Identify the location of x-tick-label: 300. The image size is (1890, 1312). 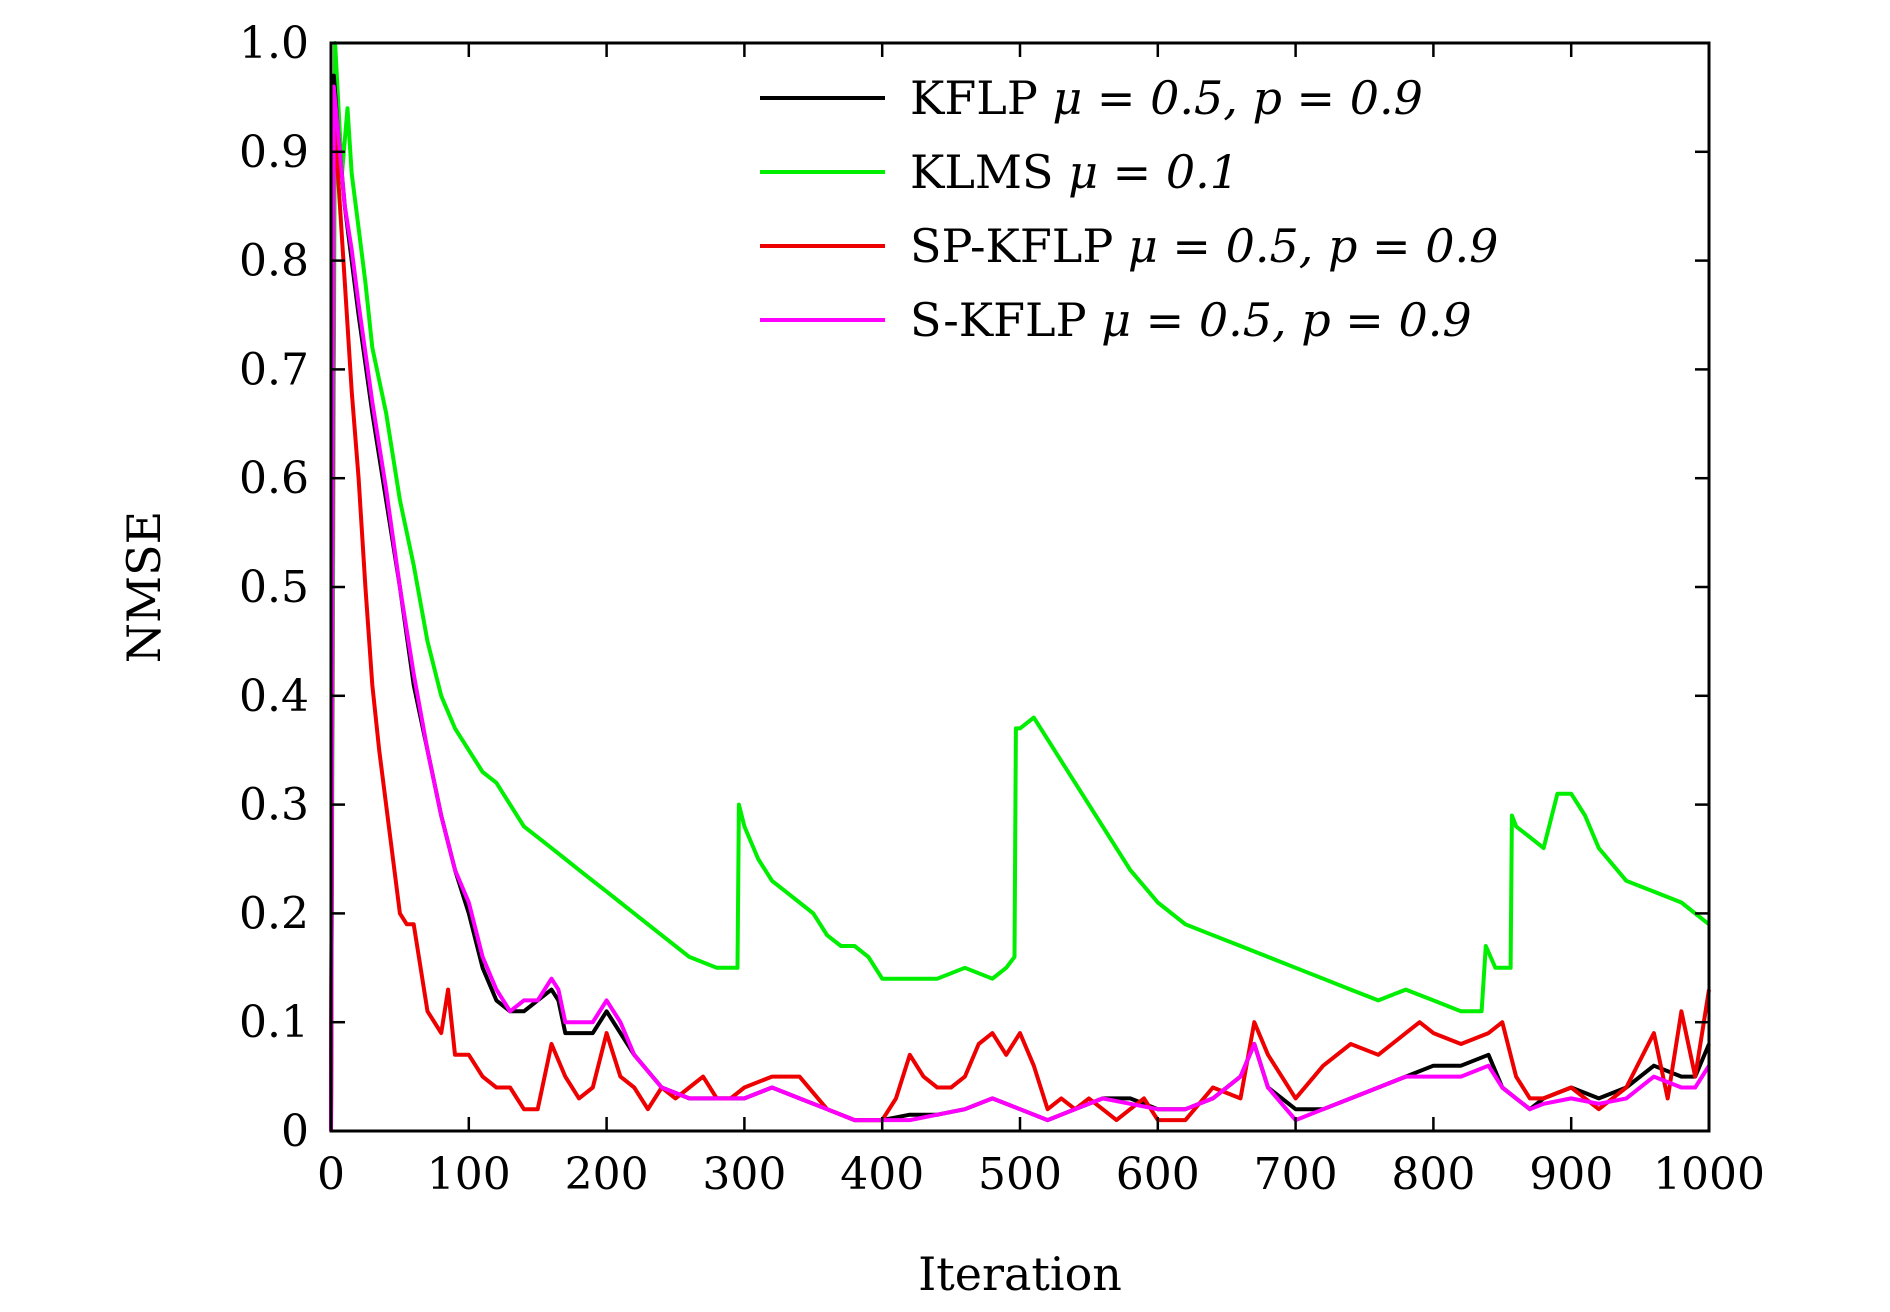
(744, 1174).